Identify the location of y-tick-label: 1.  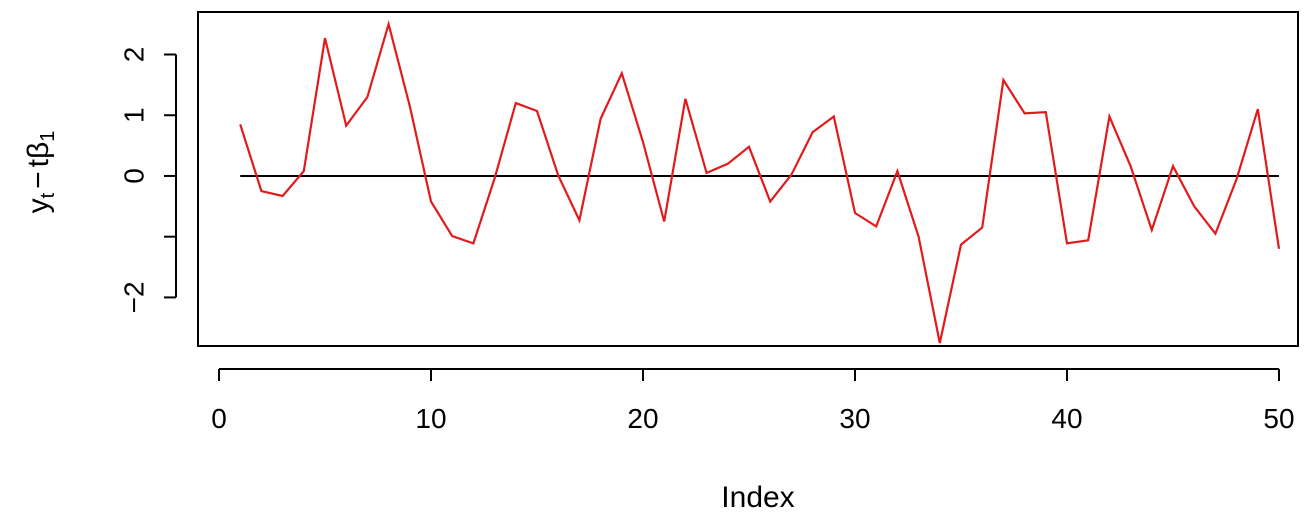
(134, 115).